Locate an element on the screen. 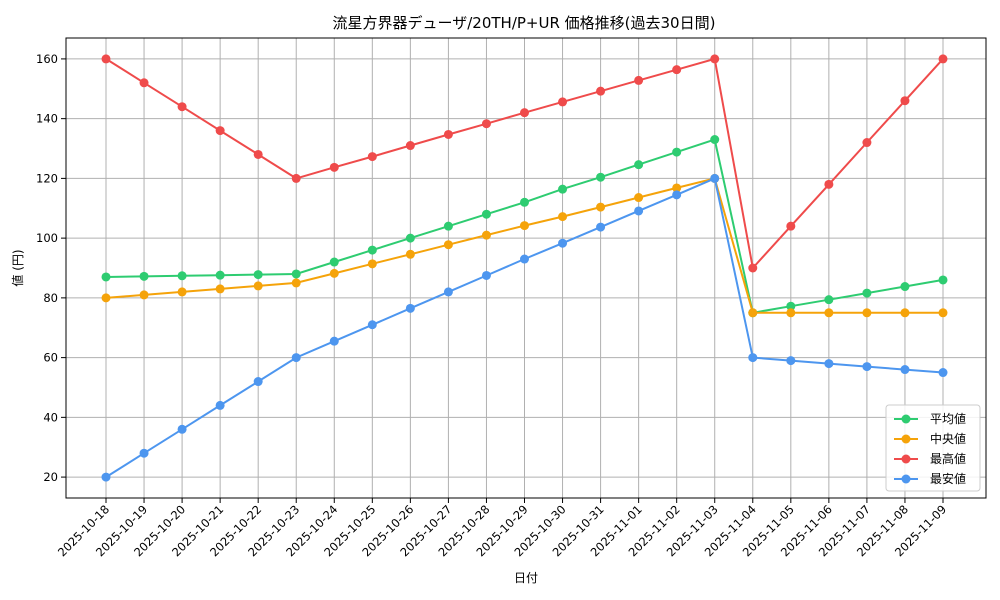  y-axis-ticks: 20 40 60 80 100 120 140 160 is located at coordinates (51, 268).